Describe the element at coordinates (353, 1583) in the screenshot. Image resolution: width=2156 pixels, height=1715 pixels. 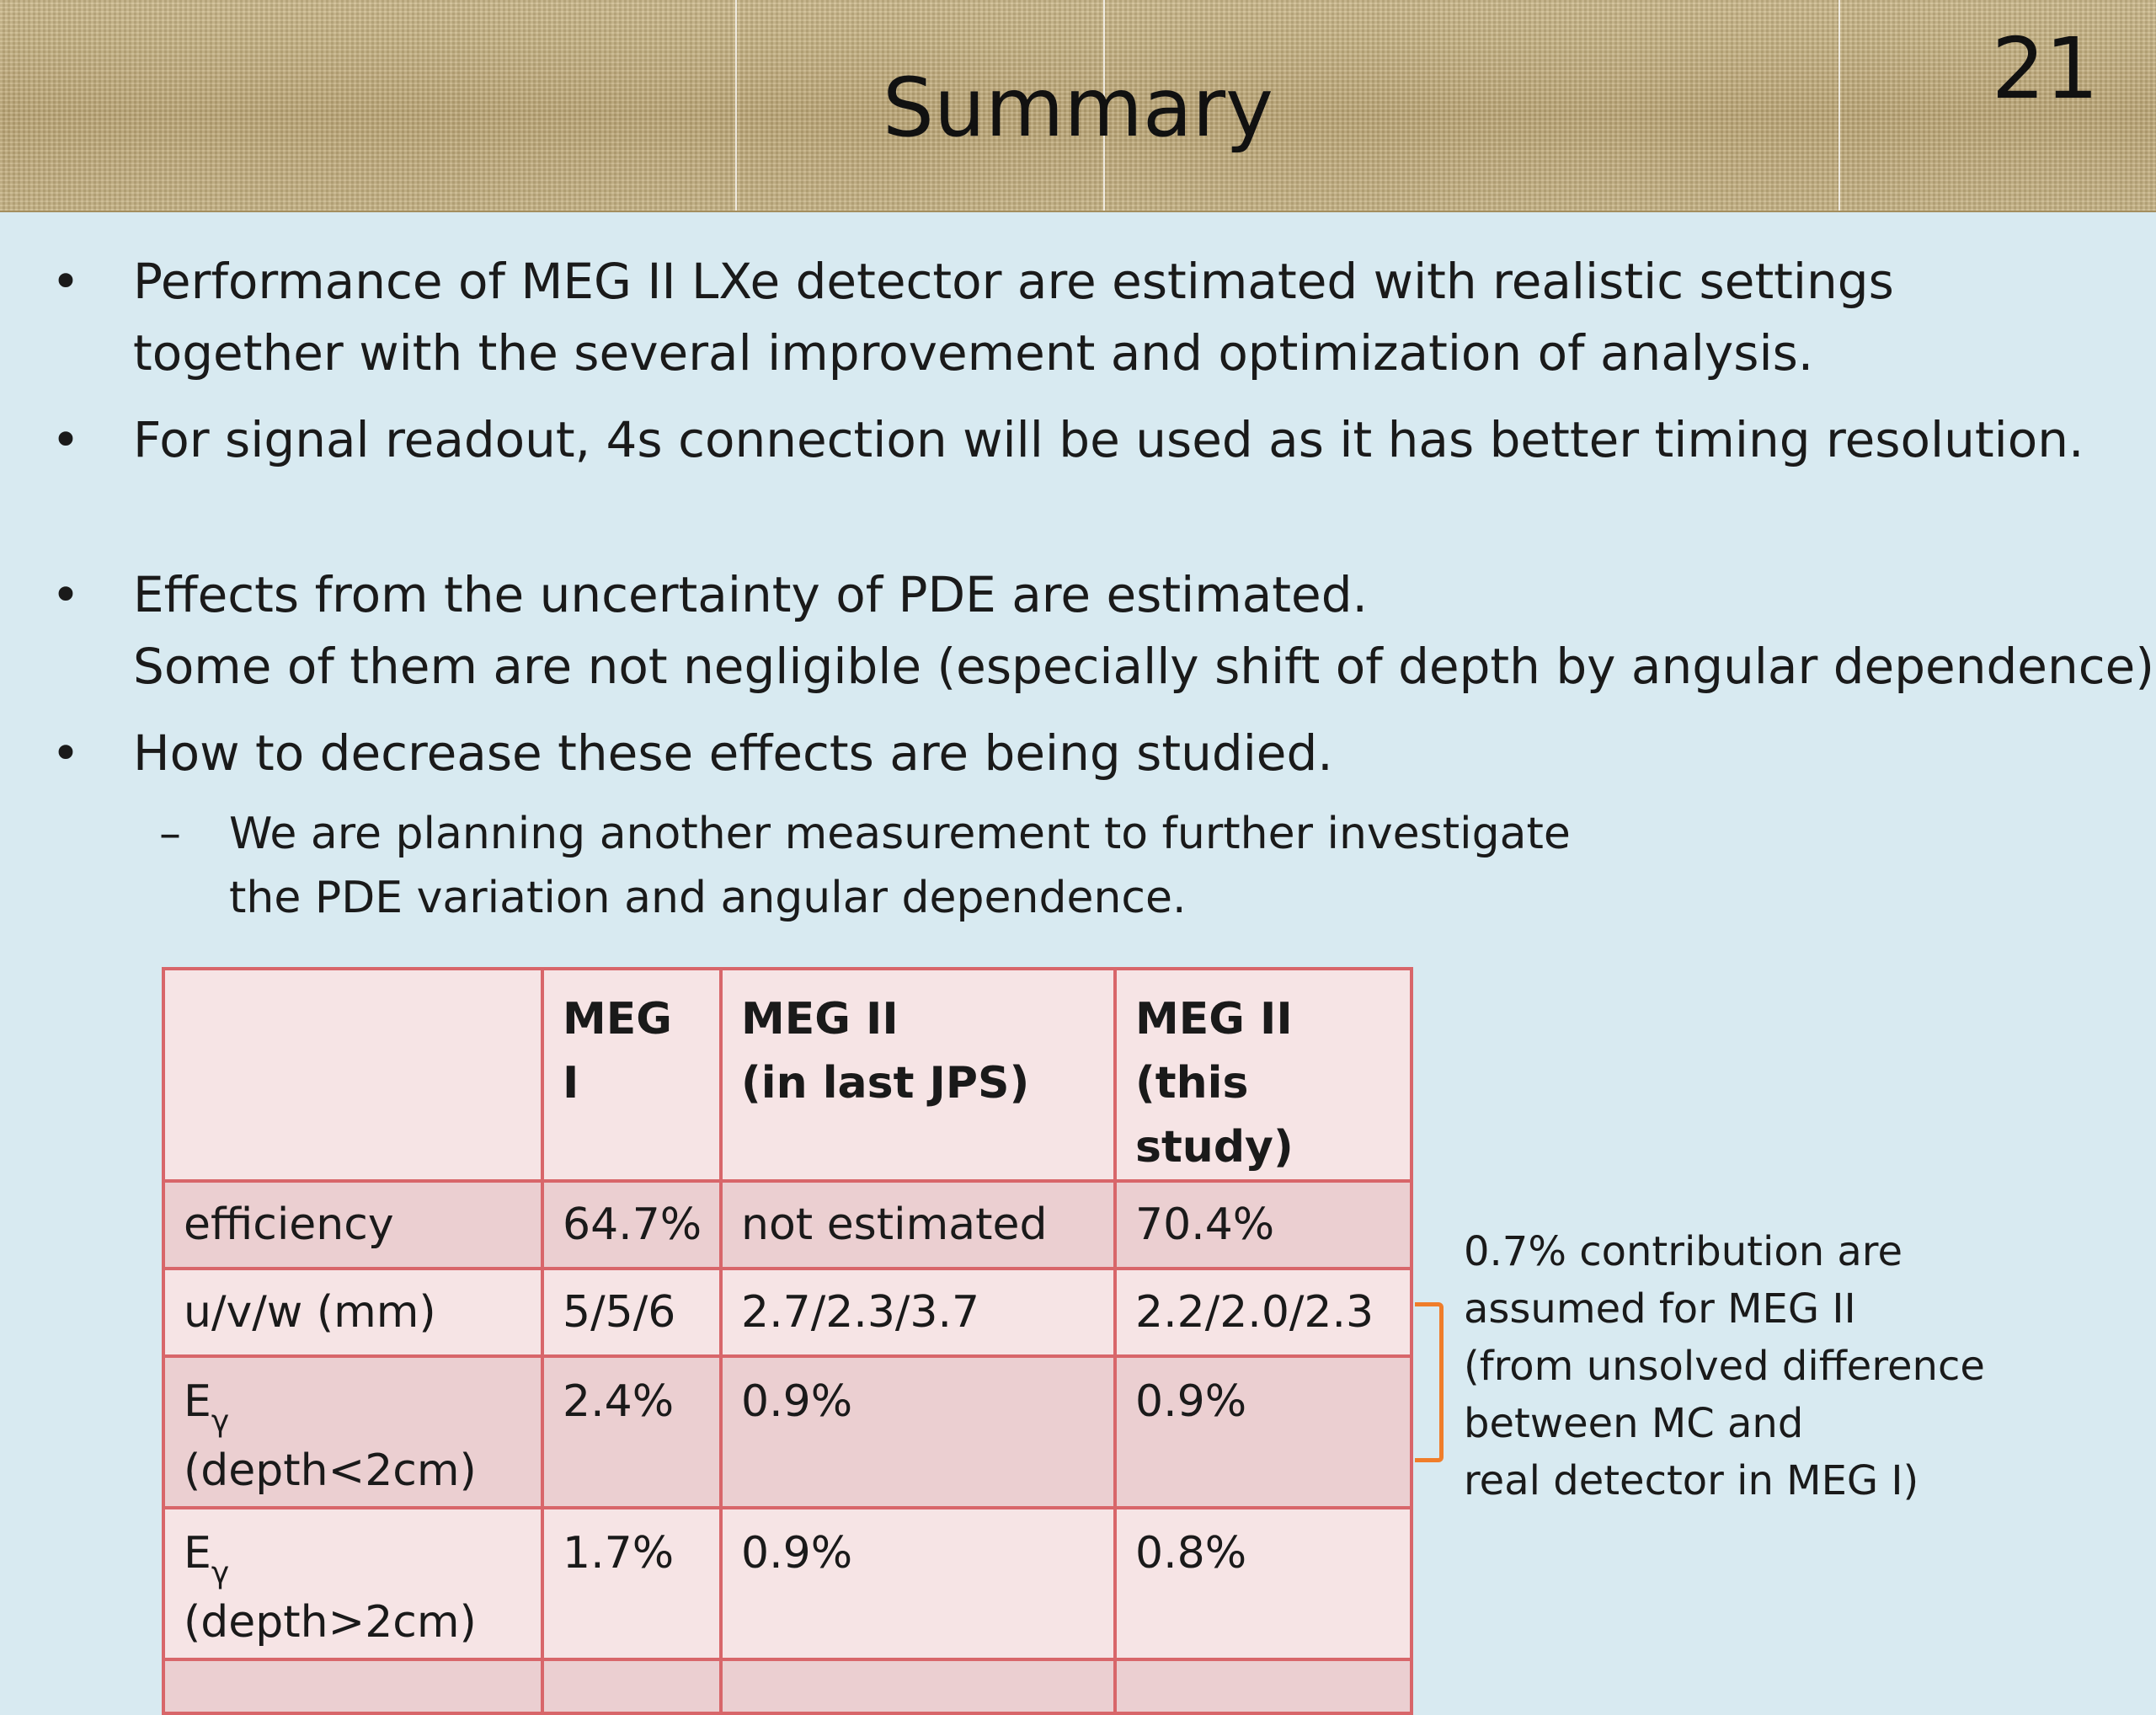
I see `row-label: Eγ (depth>2cm)` at that location.